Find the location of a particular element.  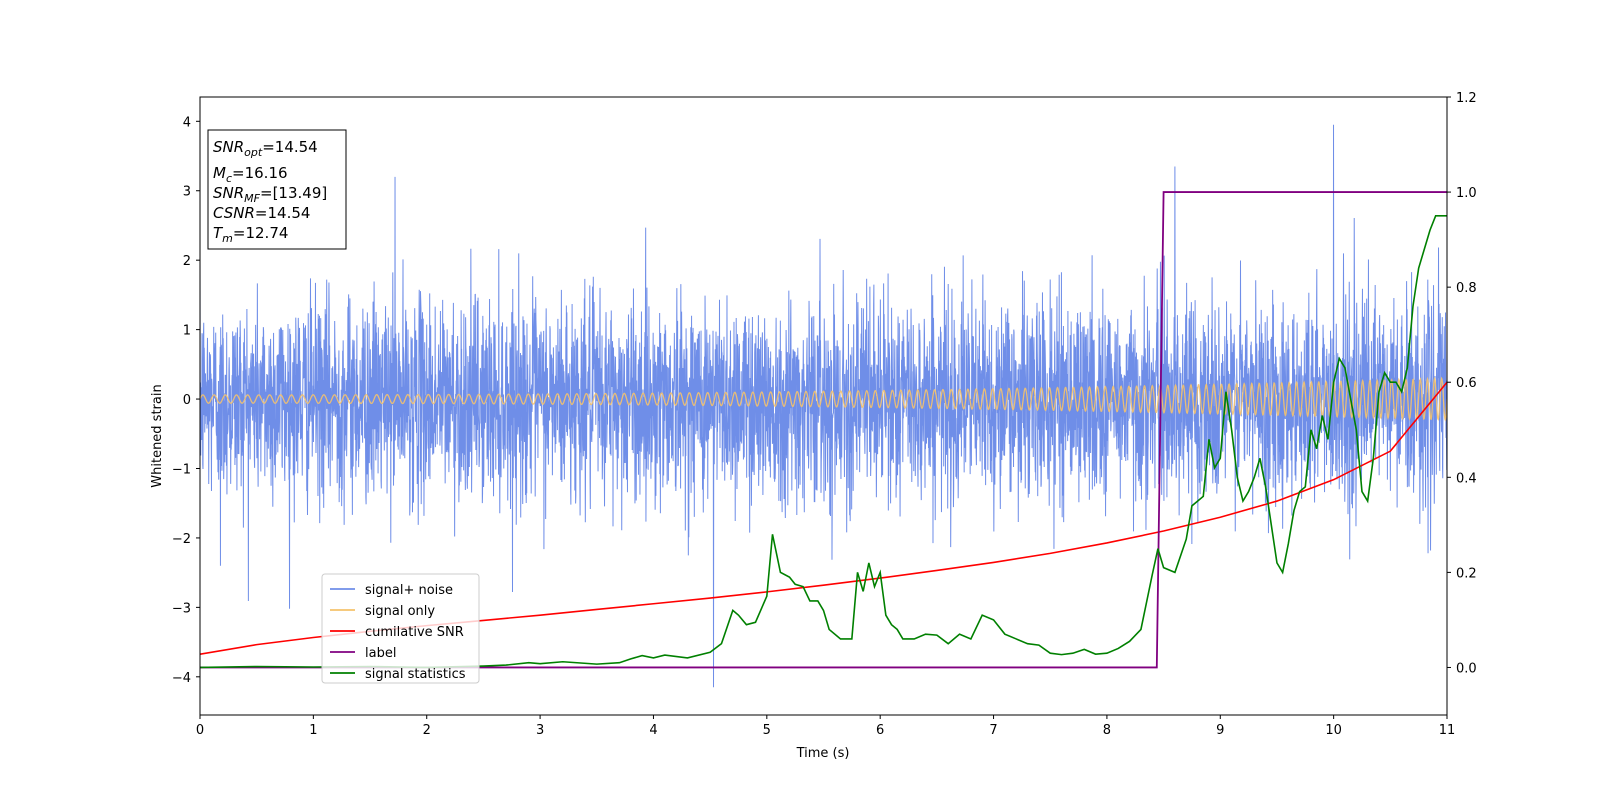

x-tick-label: 3 is located at coordinates (540, 730).